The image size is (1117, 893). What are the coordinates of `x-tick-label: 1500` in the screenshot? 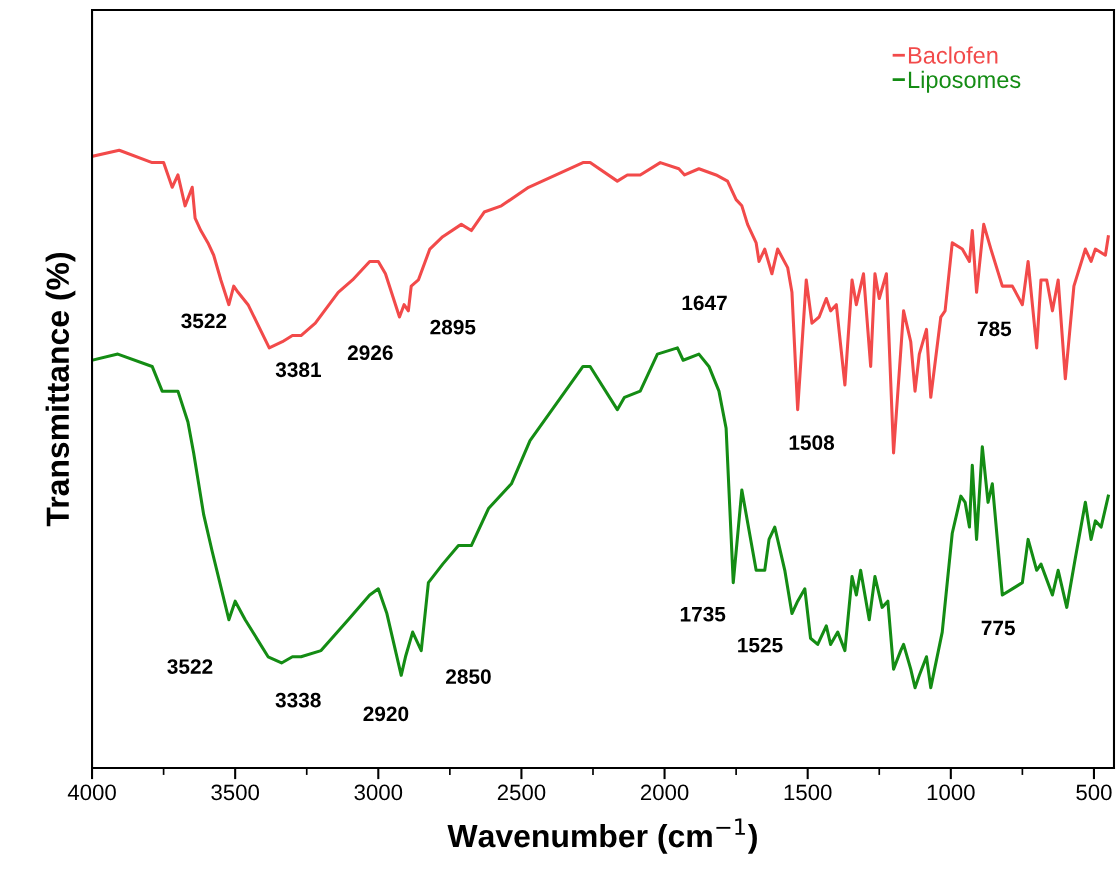 It's located at (808, 792).